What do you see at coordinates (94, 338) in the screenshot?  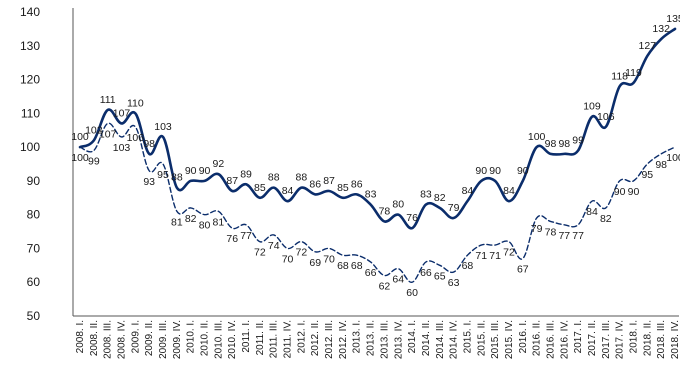 I see `x-tick-label: 2008. II.` at bounding box center [94, 338].